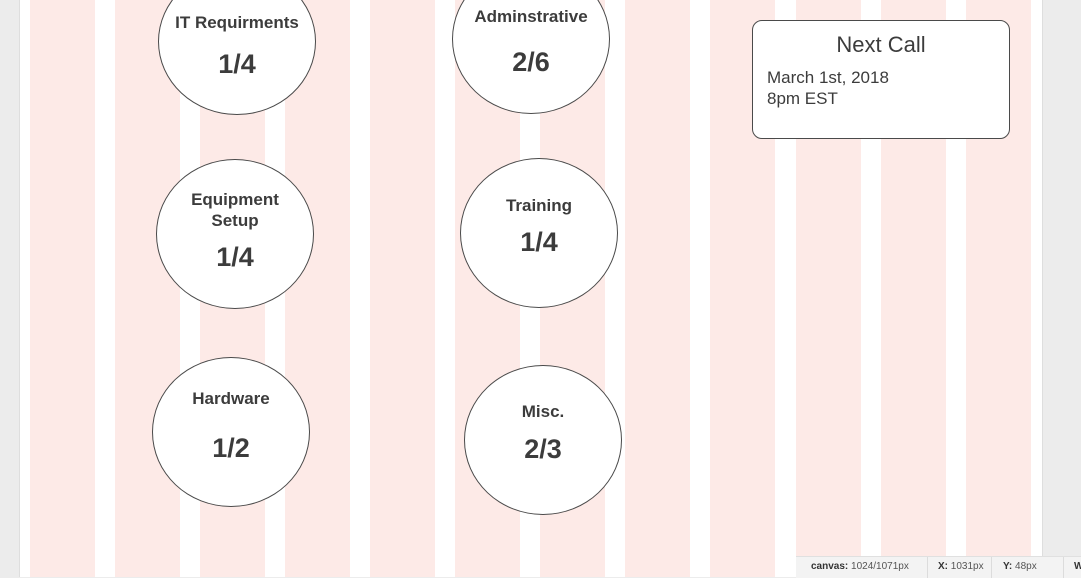  What do you see at coordinates (531, 62) in the screenshot?
I see `category-count: 2/6` at bounding box center [531, 62].